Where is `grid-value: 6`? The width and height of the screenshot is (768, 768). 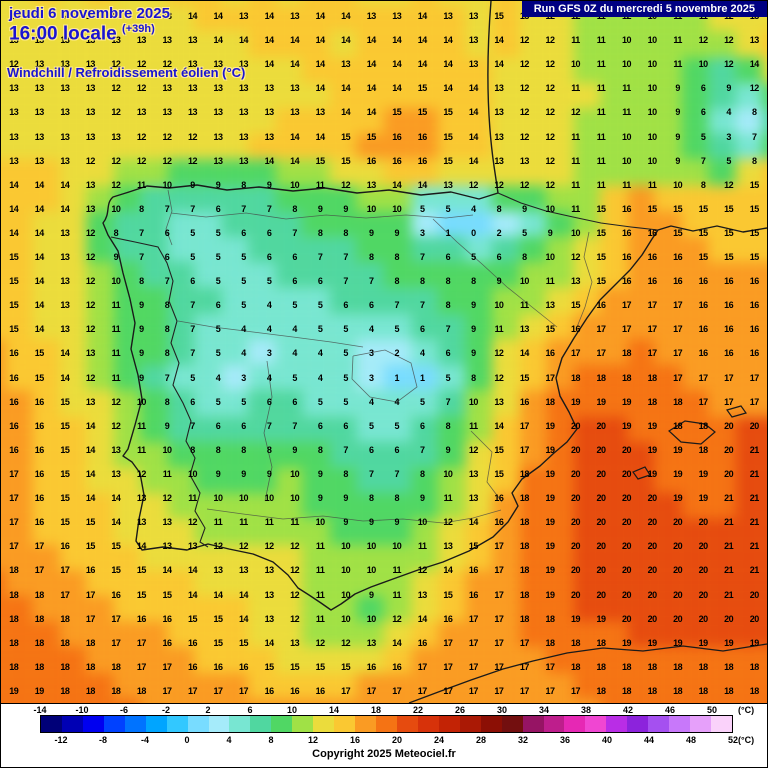
grid-value: 6 is located at coordinates (269, 232).